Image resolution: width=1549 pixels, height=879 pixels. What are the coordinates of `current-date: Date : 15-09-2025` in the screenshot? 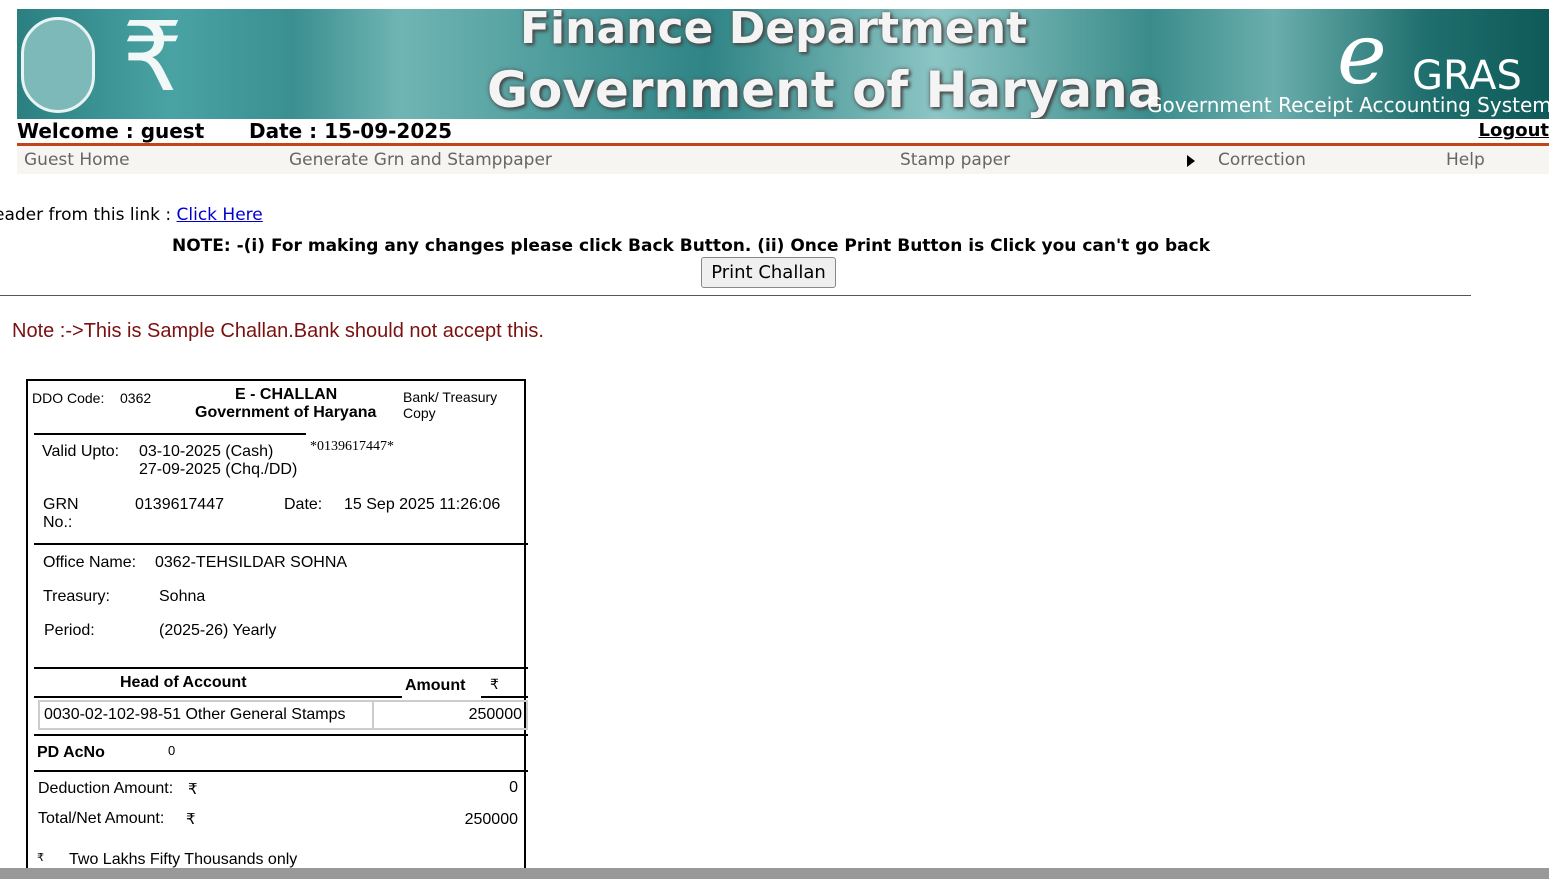 It's located at (351, 131).